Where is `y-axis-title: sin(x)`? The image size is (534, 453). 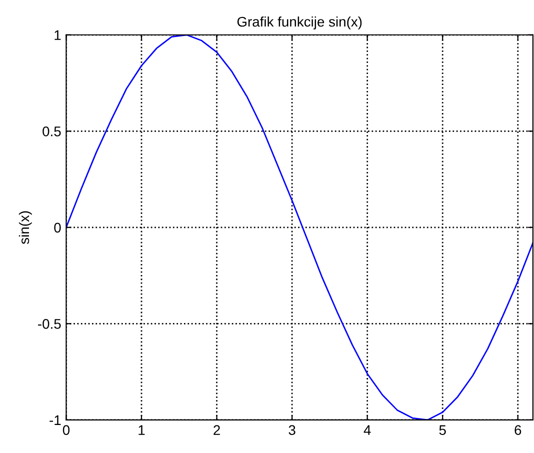 y-axis-title: sin(x) is located at coordinates (25, 227).